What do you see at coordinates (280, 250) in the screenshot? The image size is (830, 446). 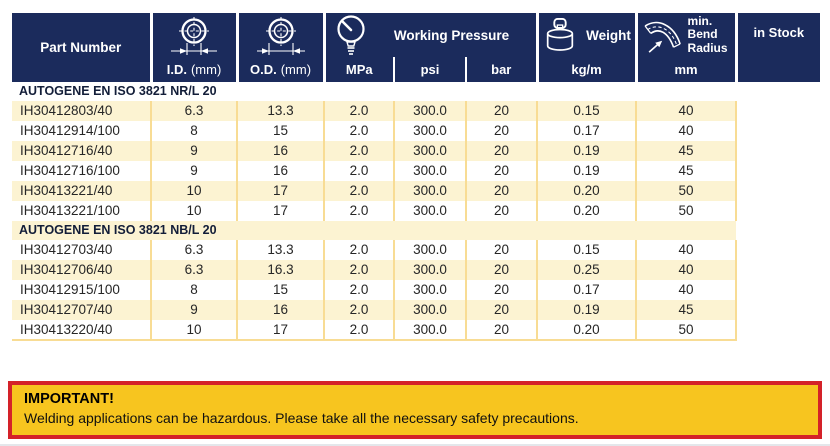 I see `value-cell: 13.3` at bounding box center [280, 250].